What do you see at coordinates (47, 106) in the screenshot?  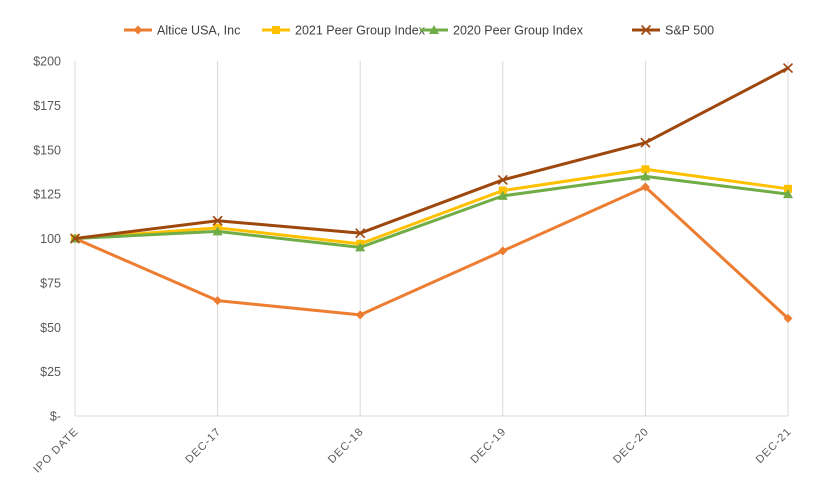 I see `y-tick-label: $175` at bounding box center [47, 106].